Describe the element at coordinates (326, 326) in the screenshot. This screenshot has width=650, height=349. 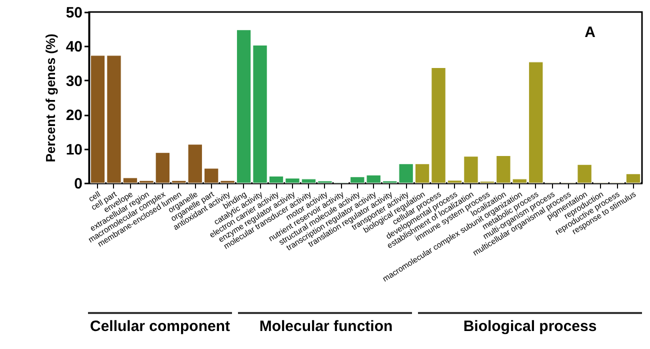
I see `text: Molecular function` at that location.